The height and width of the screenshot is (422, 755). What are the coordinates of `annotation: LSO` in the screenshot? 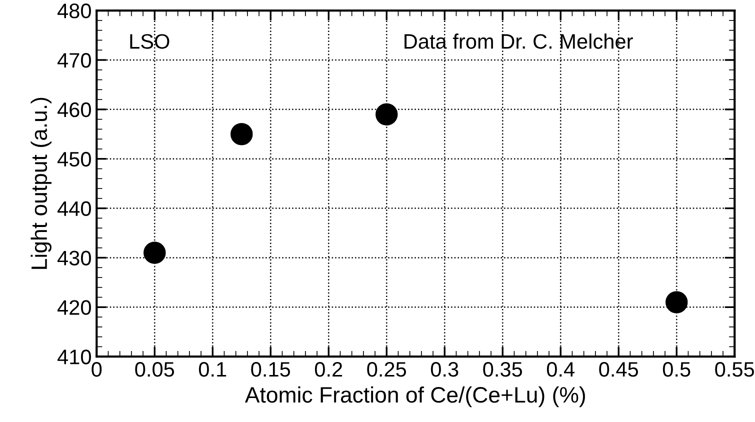 It's located at (150, 41).